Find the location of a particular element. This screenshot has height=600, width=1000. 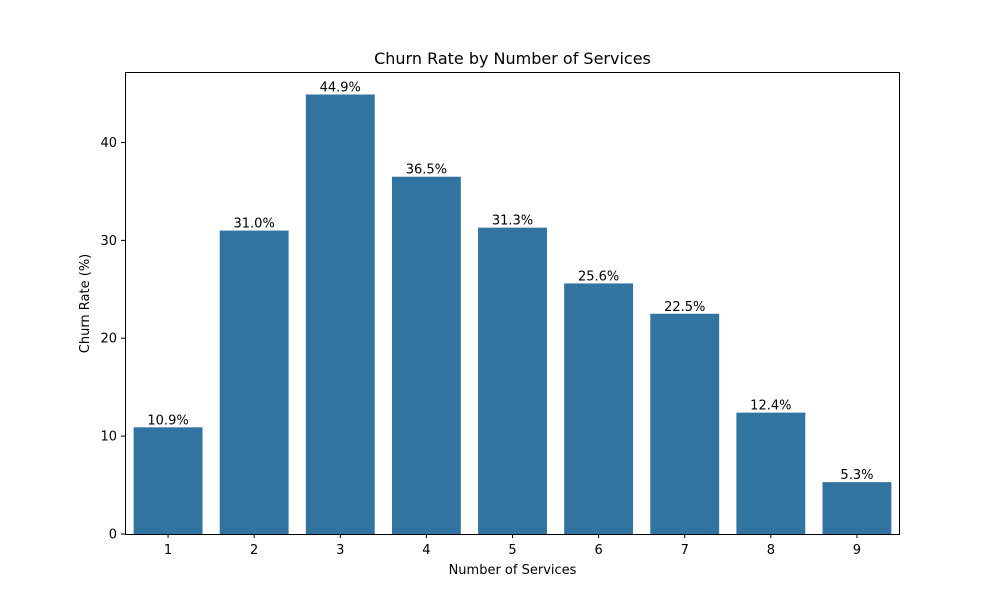

x-axis-label: Number of Services is located at coordinates (513, 570).